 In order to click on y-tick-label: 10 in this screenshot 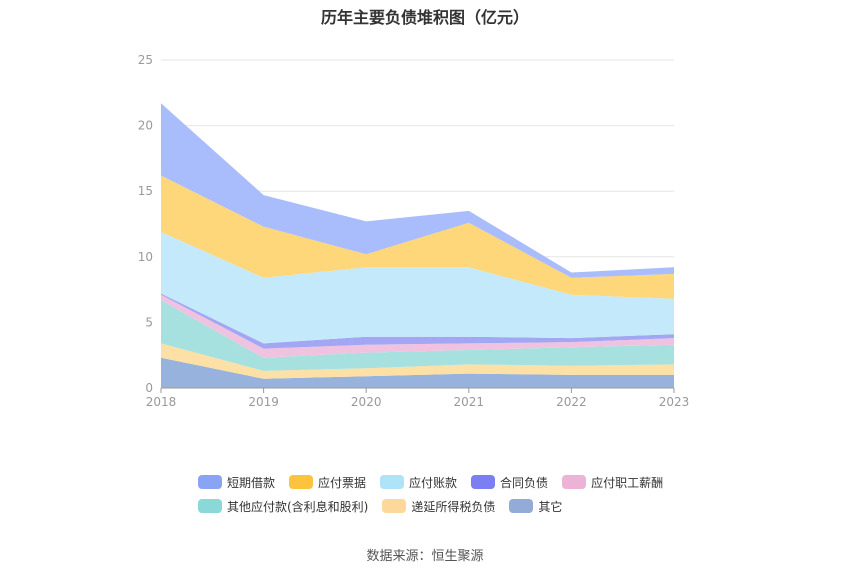, I will do `click(145, 257)`.